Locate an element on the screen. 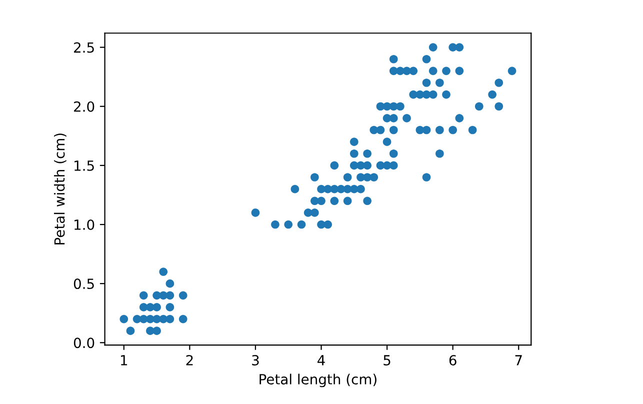 The width and height of the screenshot is (643, 404). x-axis-title: Petal length (cm) is located at coordinates (318, 381).